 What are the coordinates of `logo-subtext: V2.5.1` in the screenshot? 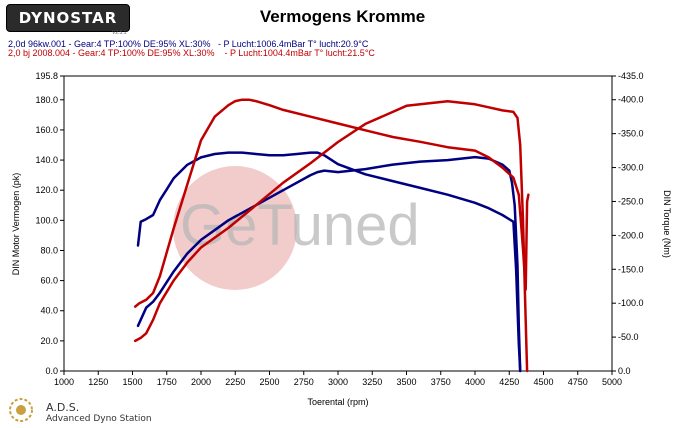 It's located at (119, 33).